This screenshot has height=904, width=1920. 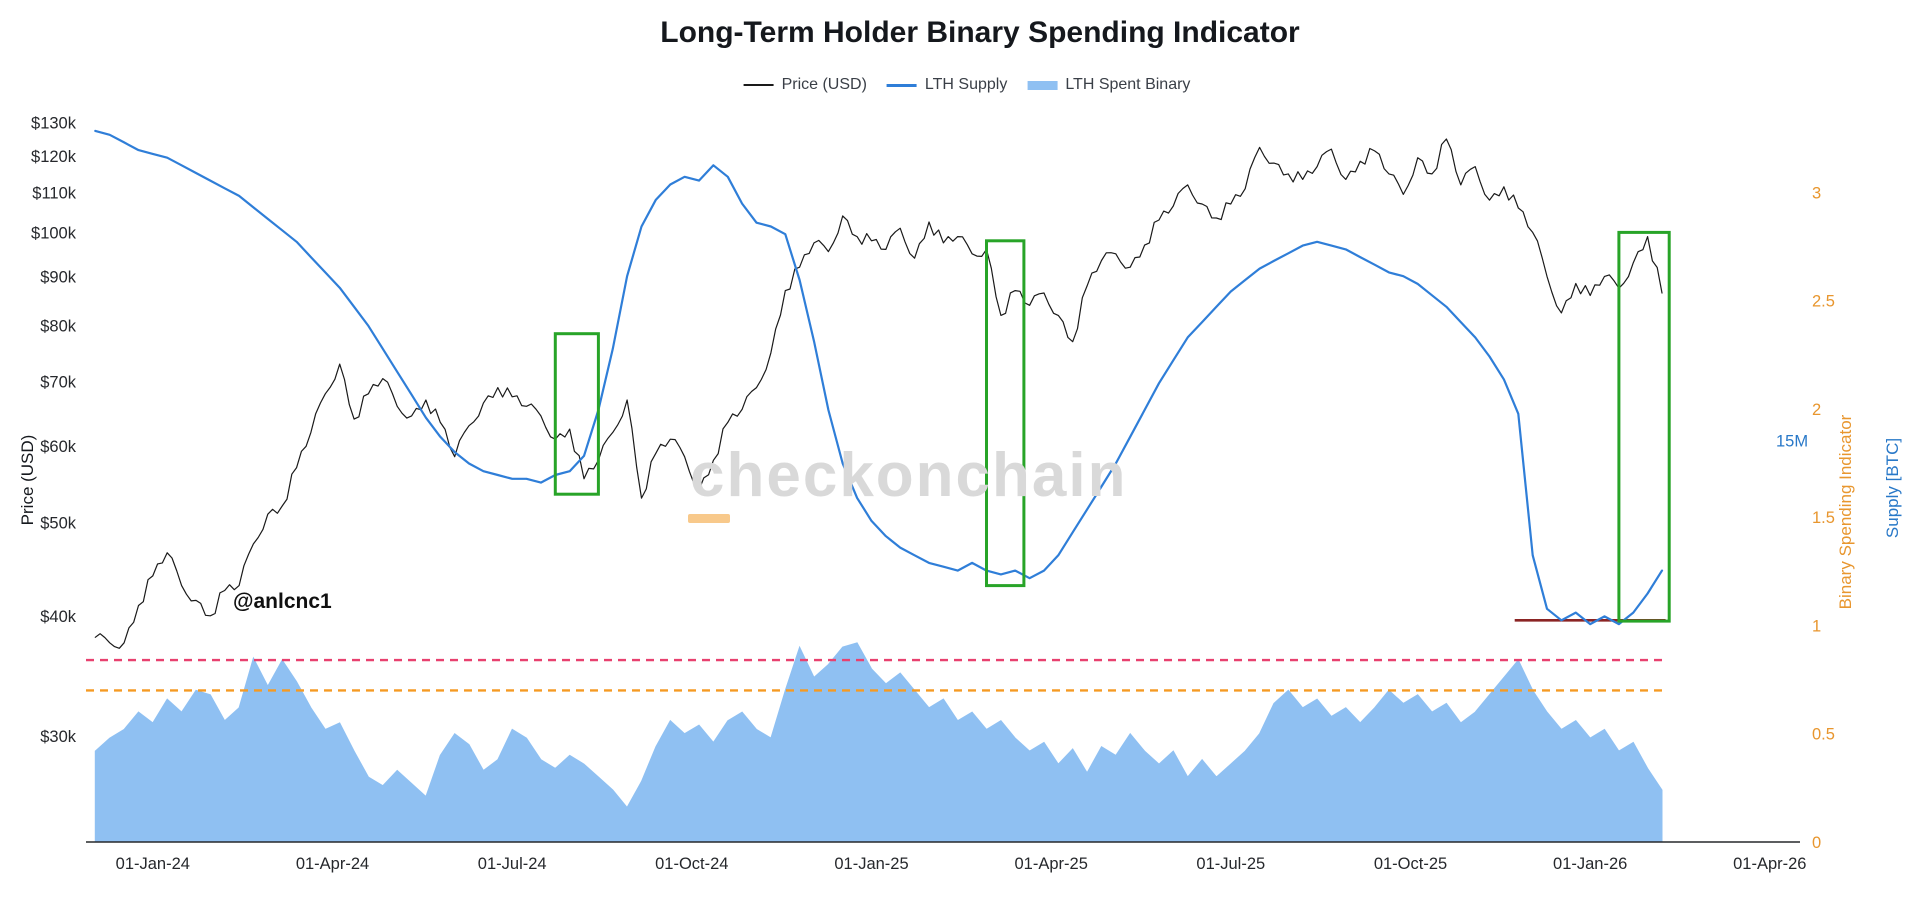 What do you see at coordinates (1816, 843) in the screenshot?
I see `binary-axis-tick-label-6: 0` at bounding box center [1816, 843].